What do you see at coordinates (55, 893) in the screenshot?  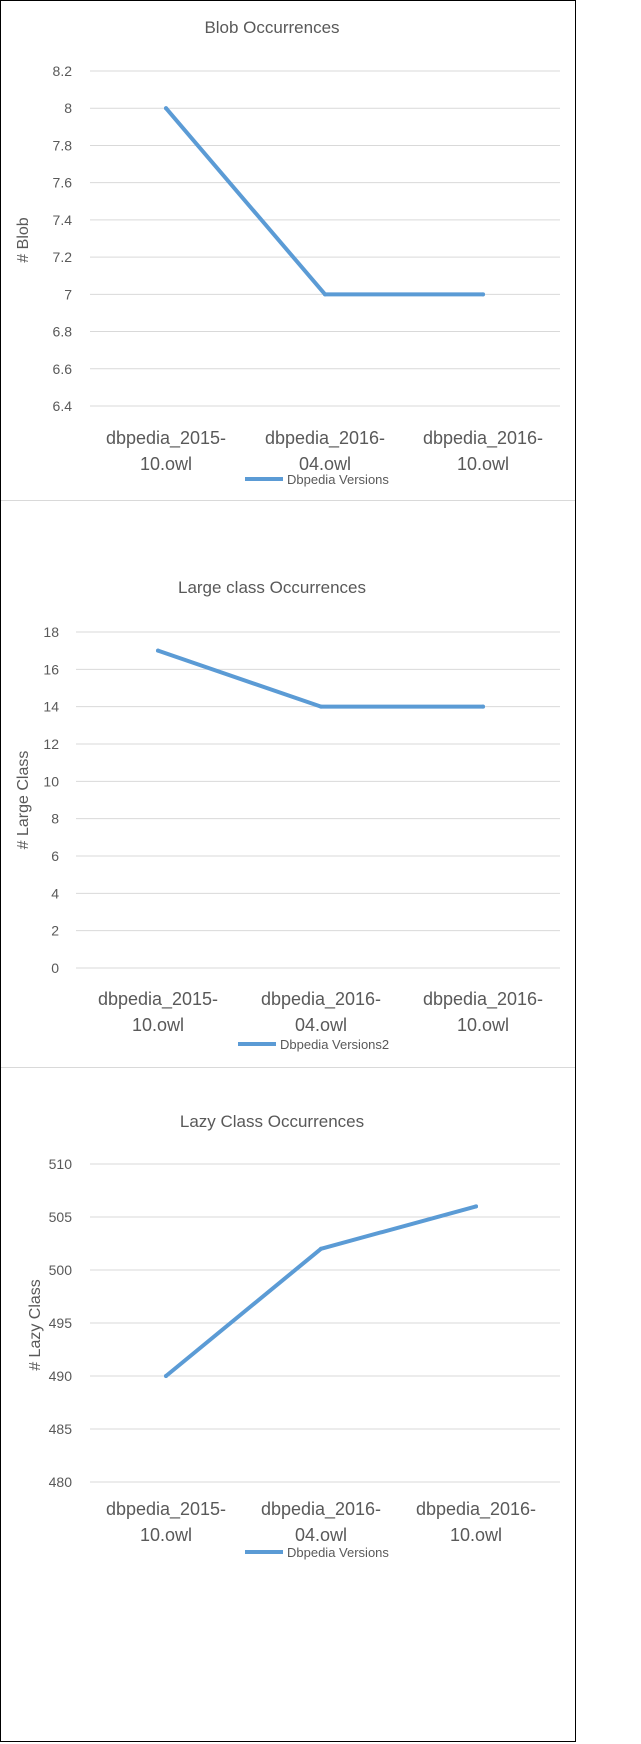 I see `y-tick-label: 4` at bounding box center [55, 893].